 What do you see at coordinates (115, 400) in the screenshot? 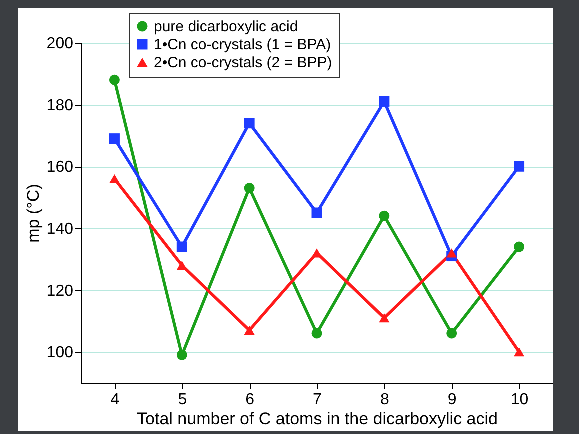
I see `x-tick-label: 4` at bounding box center [115, 400].